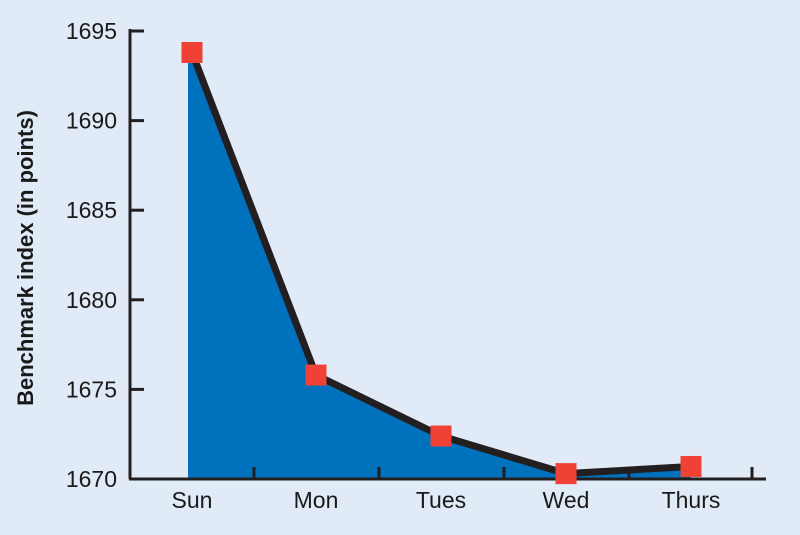 This screenshot has height=535, width=800. I want to click on x-tick-label: Wed, so click(566, 500).